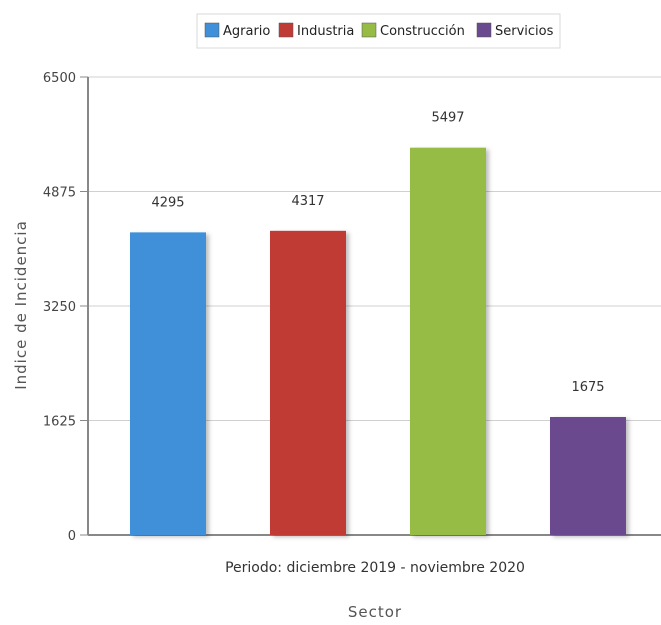  What do you see at coordinates (59, 422) in the screenshot?
I see `y-tick-label: 1625` at bounding box center [59, 422].